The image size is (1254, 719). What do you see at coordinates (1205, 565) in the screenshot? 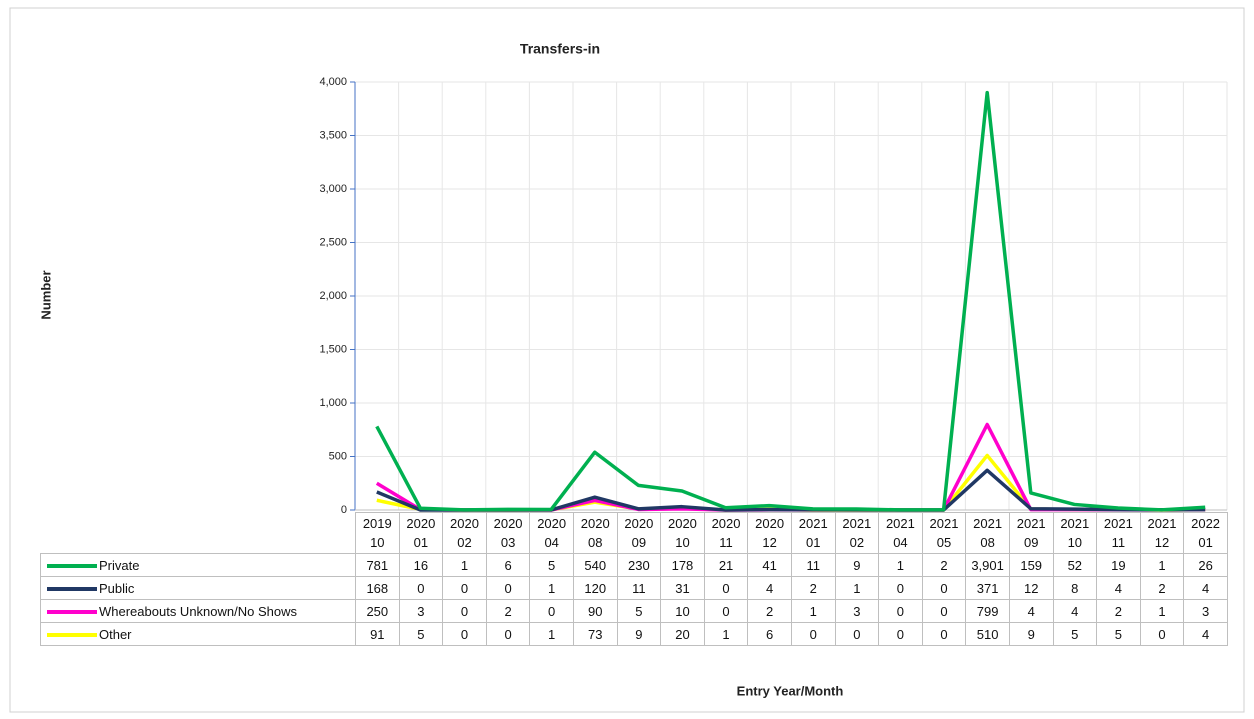
I see `table-value: 26` at bounding box center [1205, 565].